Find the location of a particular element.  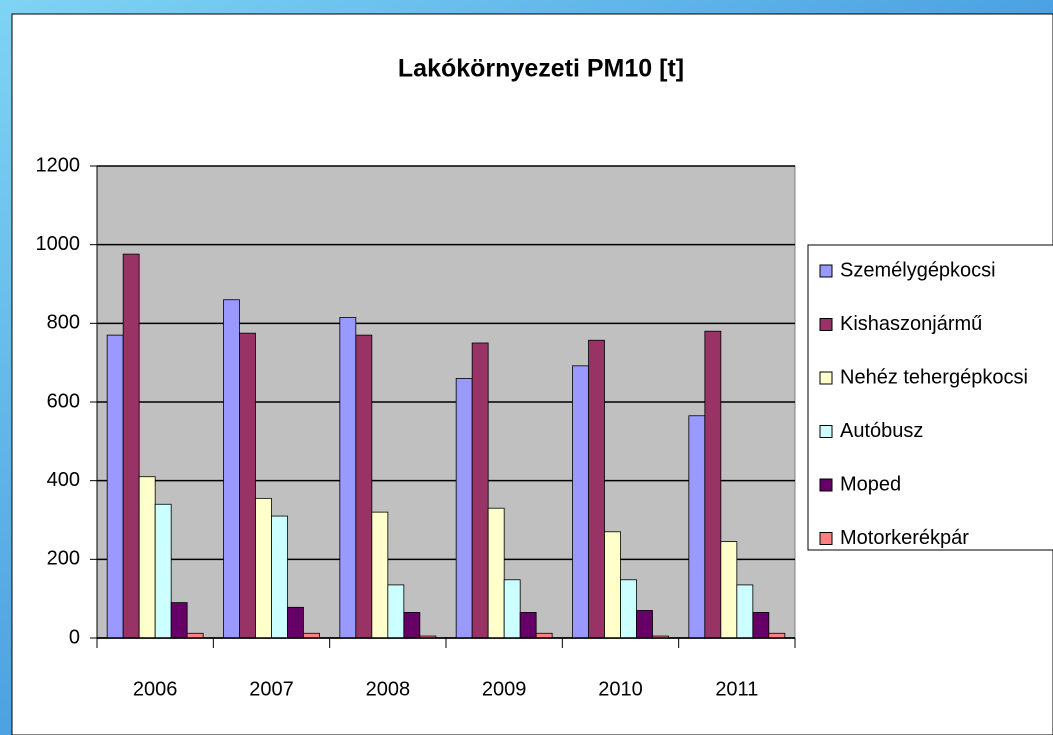

legend-box is located at coordinates (930, 397).